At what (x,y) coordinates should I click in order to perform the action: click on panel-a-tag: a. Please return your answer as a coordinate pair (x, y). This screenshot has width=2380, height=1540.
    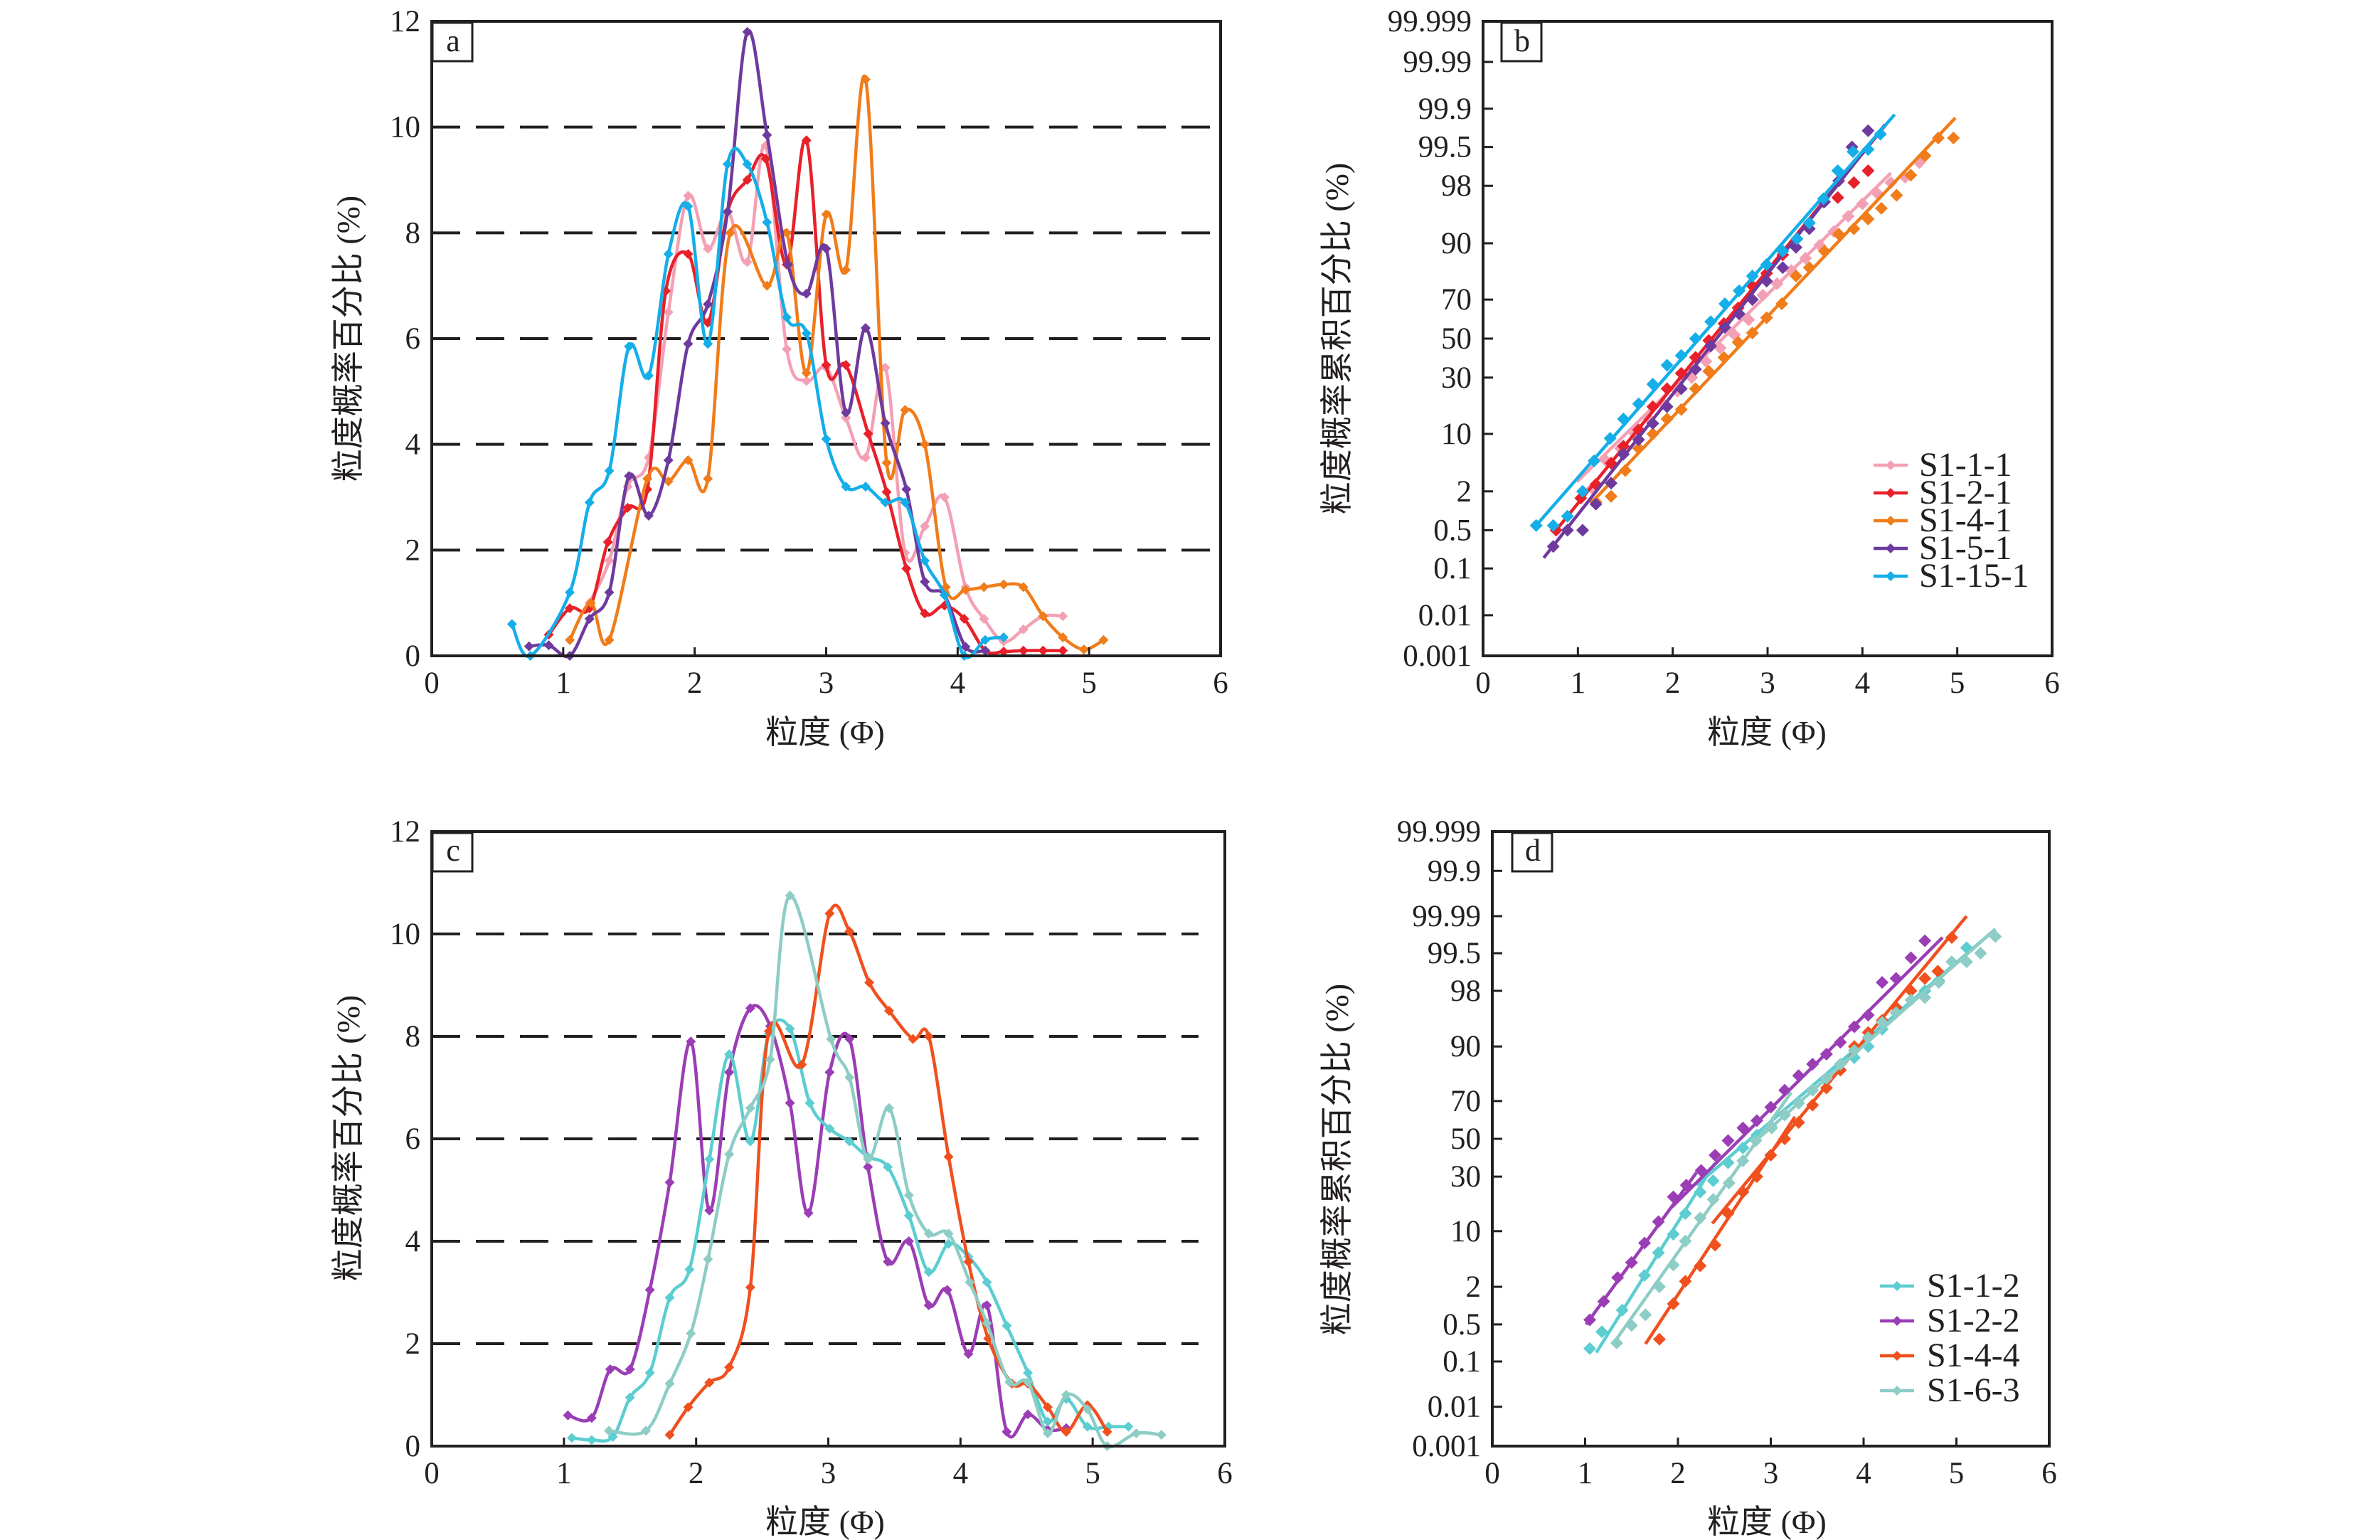
    Looking at the image, I should click on (453, 40).